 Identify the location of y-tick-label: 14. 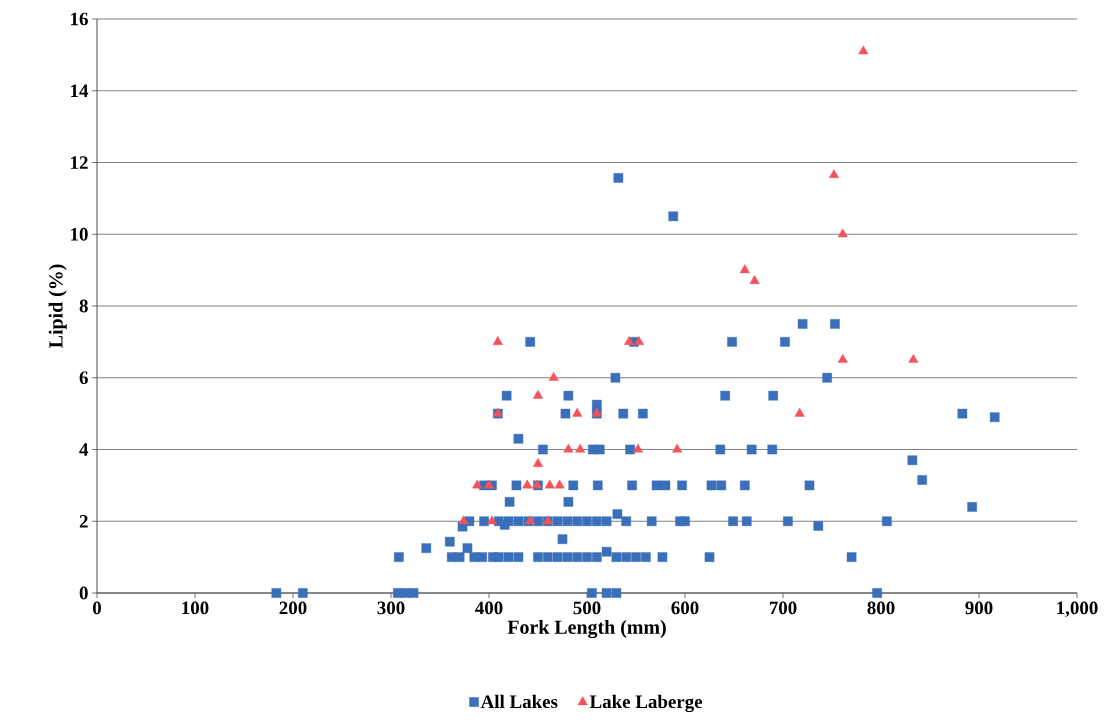
(80, 90).